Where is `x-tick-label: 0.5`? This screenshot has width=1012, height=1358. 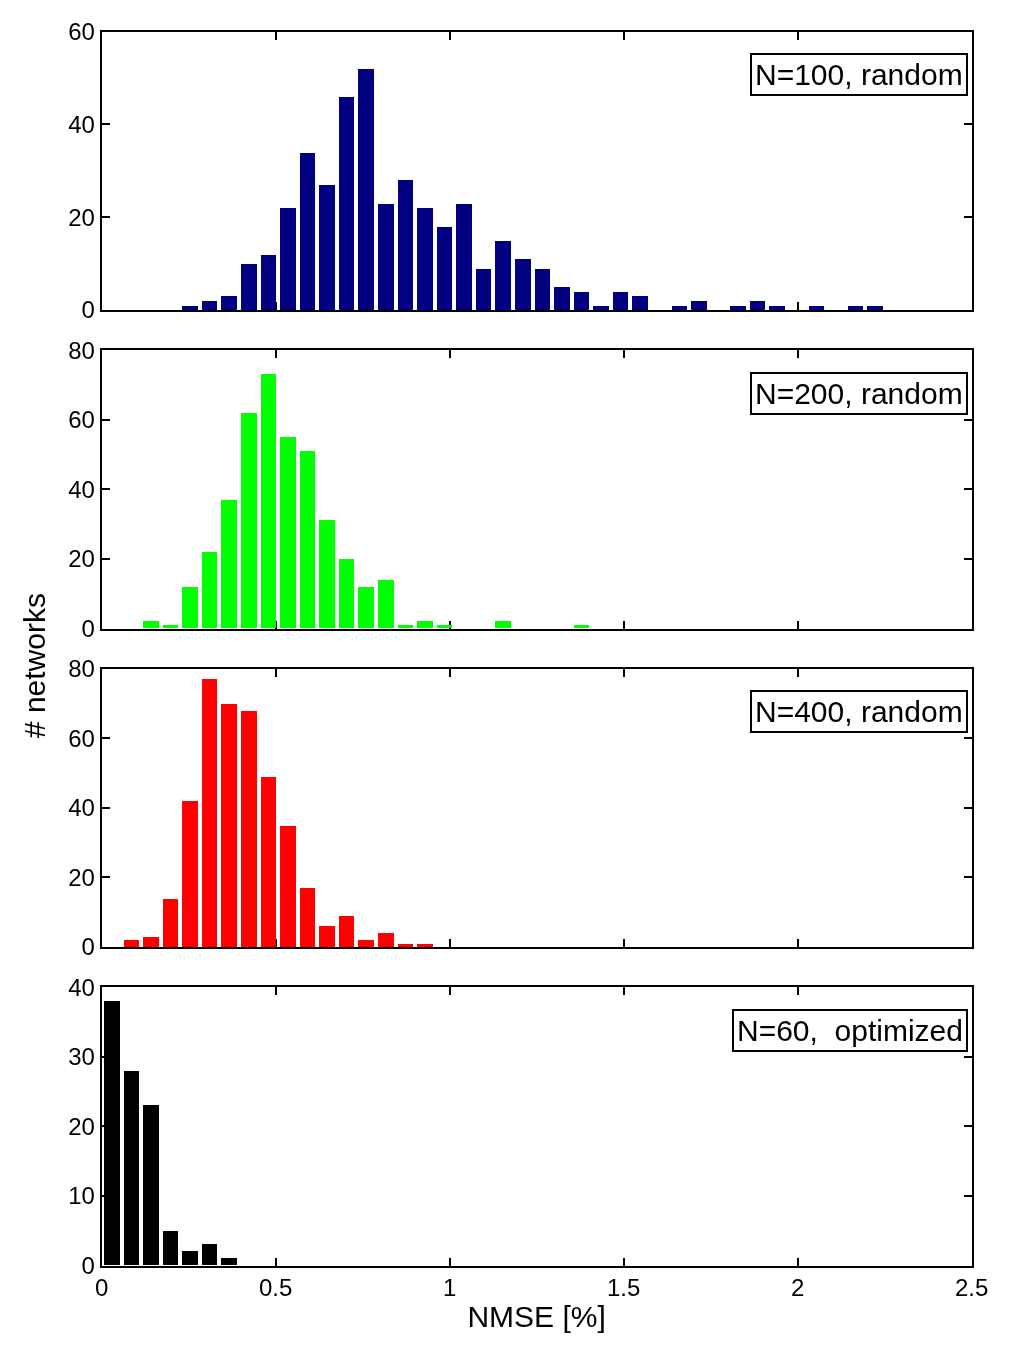 x-tick-label: 0.5 is located at coordinates (275, 1288).